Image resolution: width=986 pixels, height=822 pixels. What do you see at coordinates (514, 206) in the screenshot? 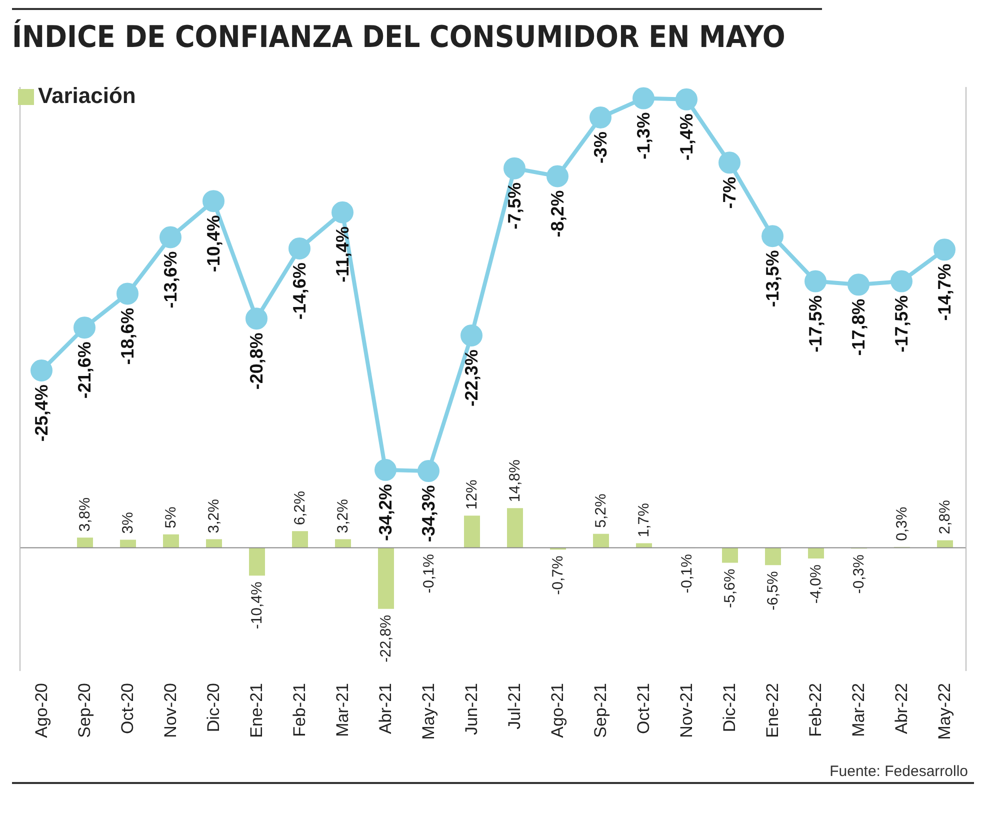
I see `data-label: -7,5%` at bounding box center [514, 206].